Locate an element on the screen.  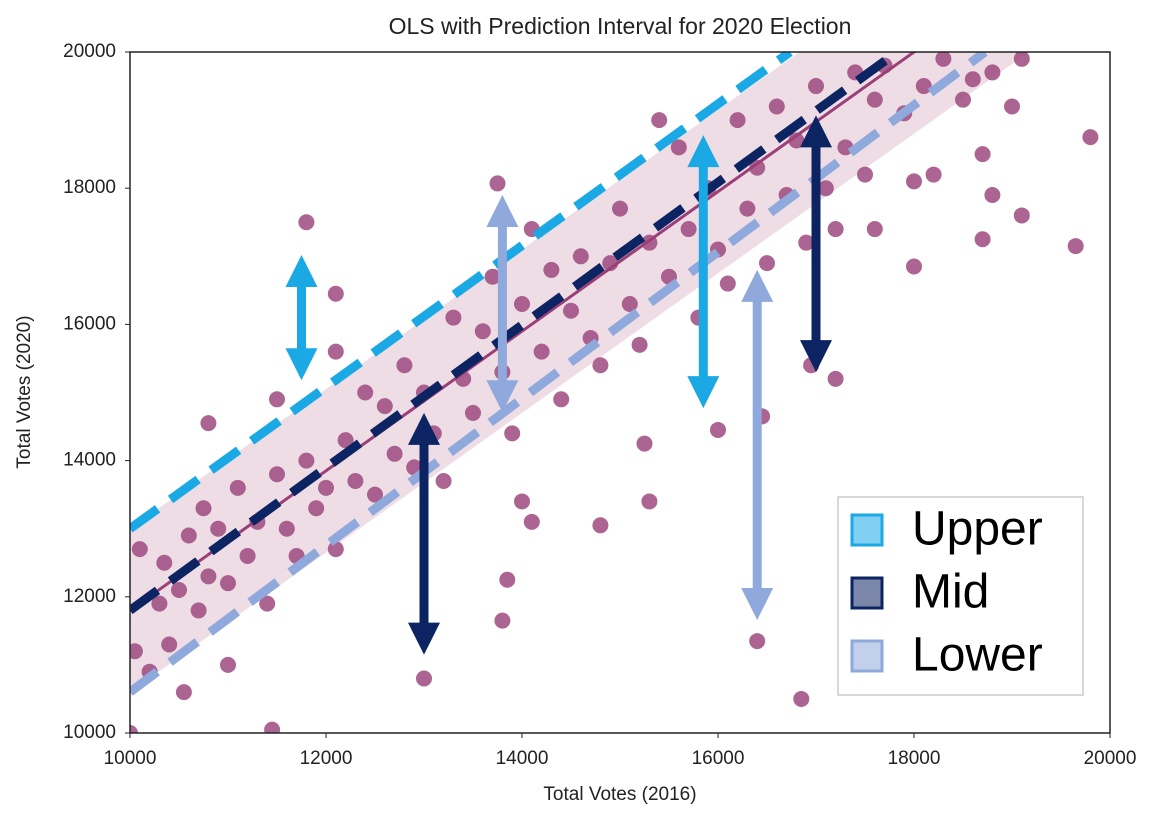
legend-label: Upper is located at coordinates (977, 529).